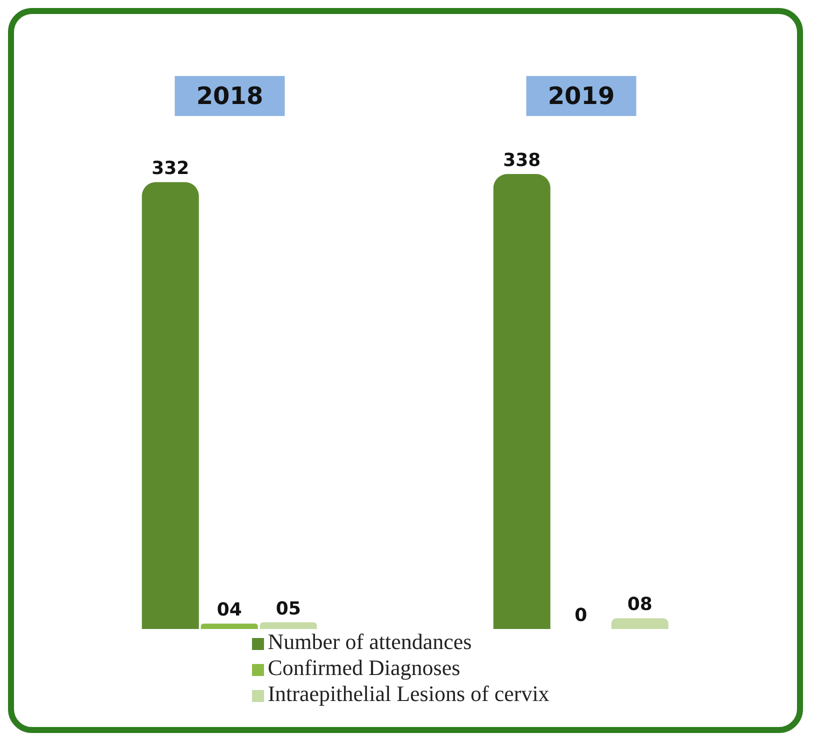 The image size is (819, 747). I want to click on legend-label: Intraepithelial Lesions of cervix, so click(409, 693).